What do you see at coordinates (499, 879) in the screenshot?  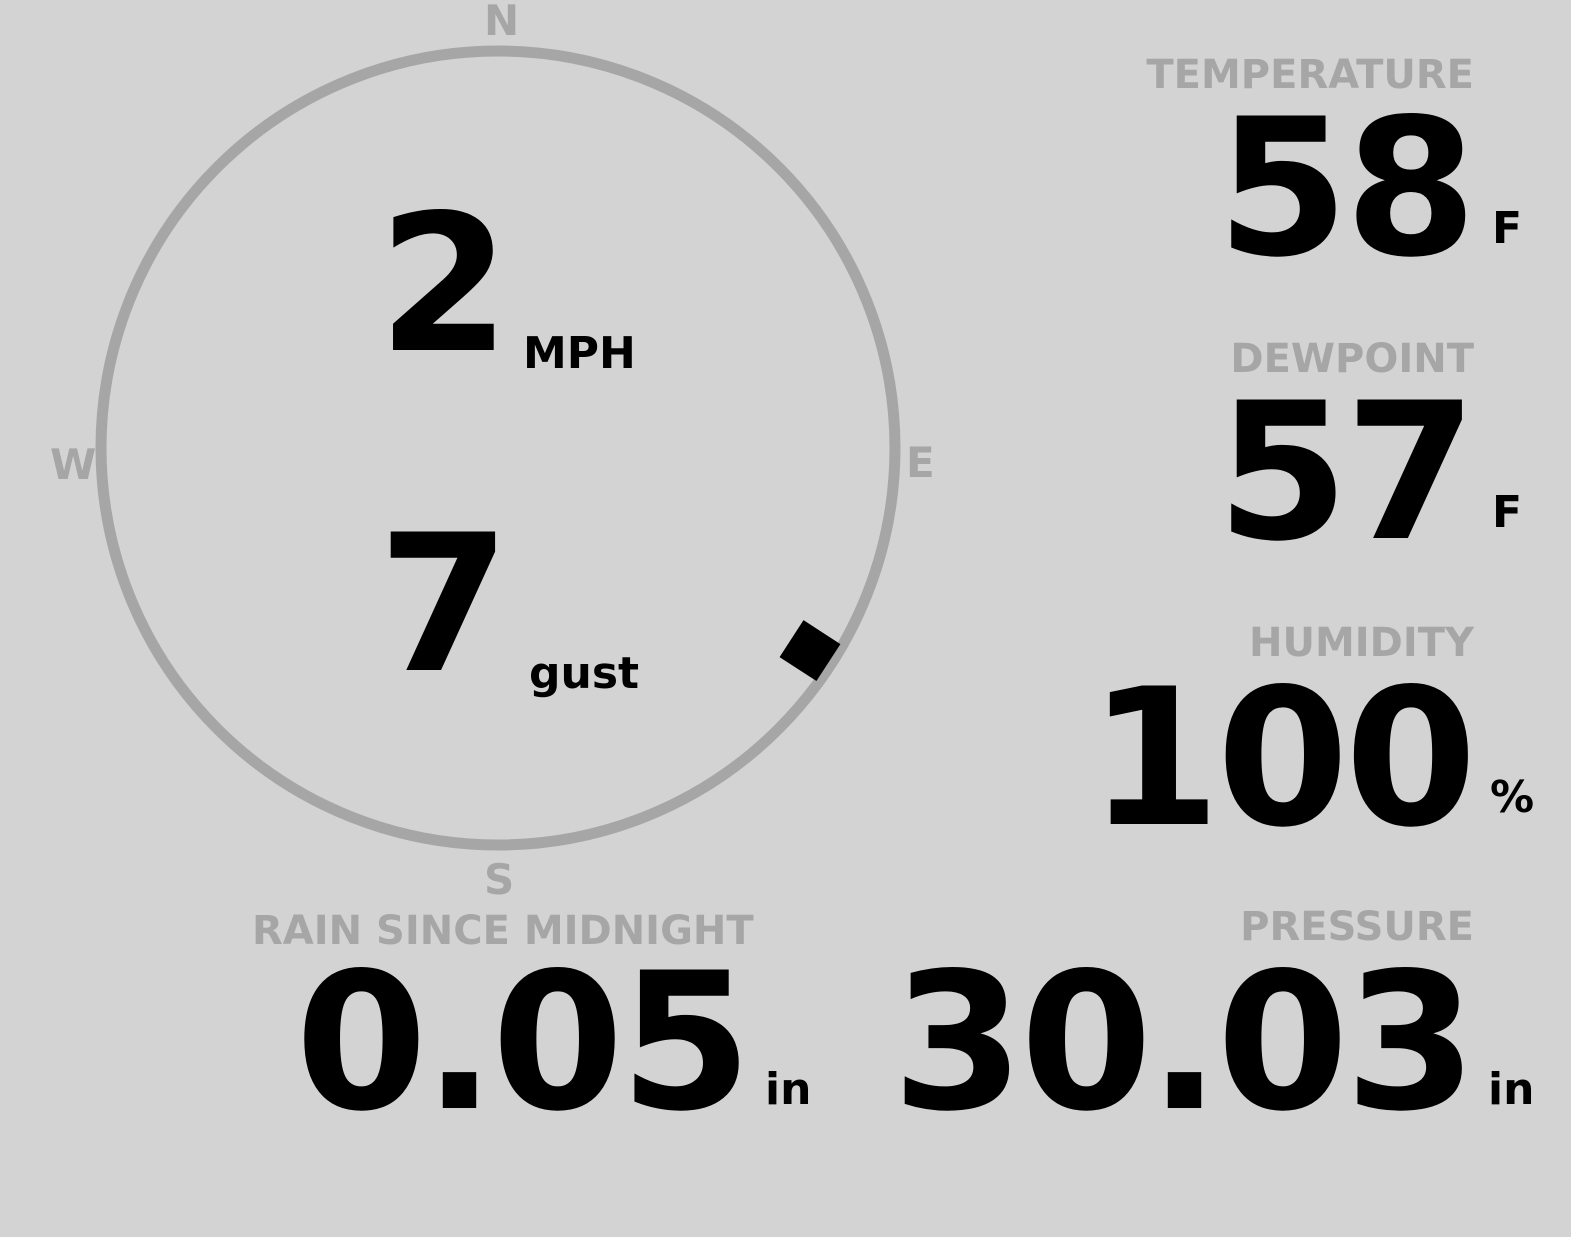 I see `compass-south: S` at bounding box center [499, 879].